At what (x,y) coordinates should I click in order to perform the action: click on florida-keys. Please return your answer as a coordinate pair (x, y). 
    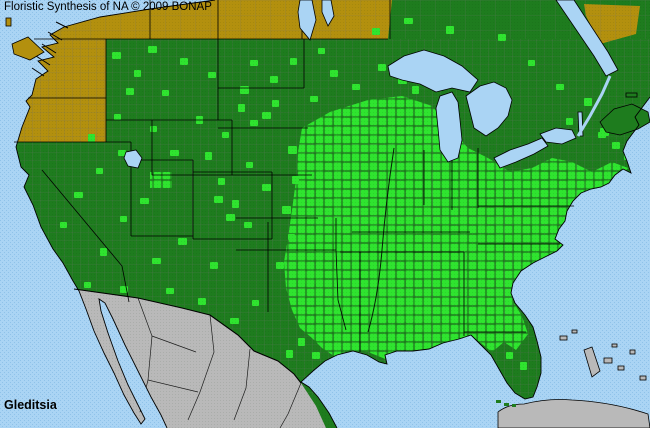
    Looking at the image, I should click on (506, 403).